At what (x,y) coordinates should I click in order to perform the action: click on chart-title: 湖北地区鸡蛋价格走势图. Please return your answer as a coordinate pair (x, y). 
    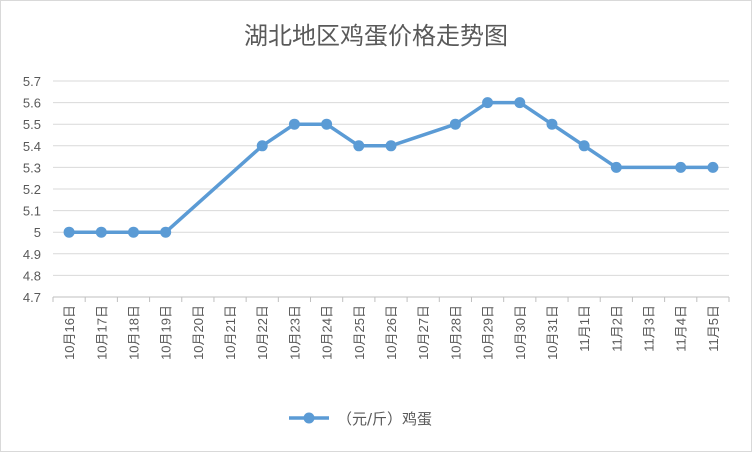
    Looking at the image, I should click on (376, 36).